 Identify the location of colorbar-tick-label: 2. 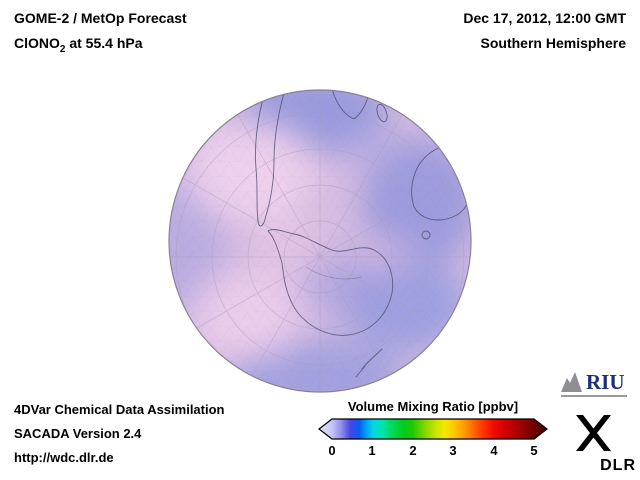
(413, 450).